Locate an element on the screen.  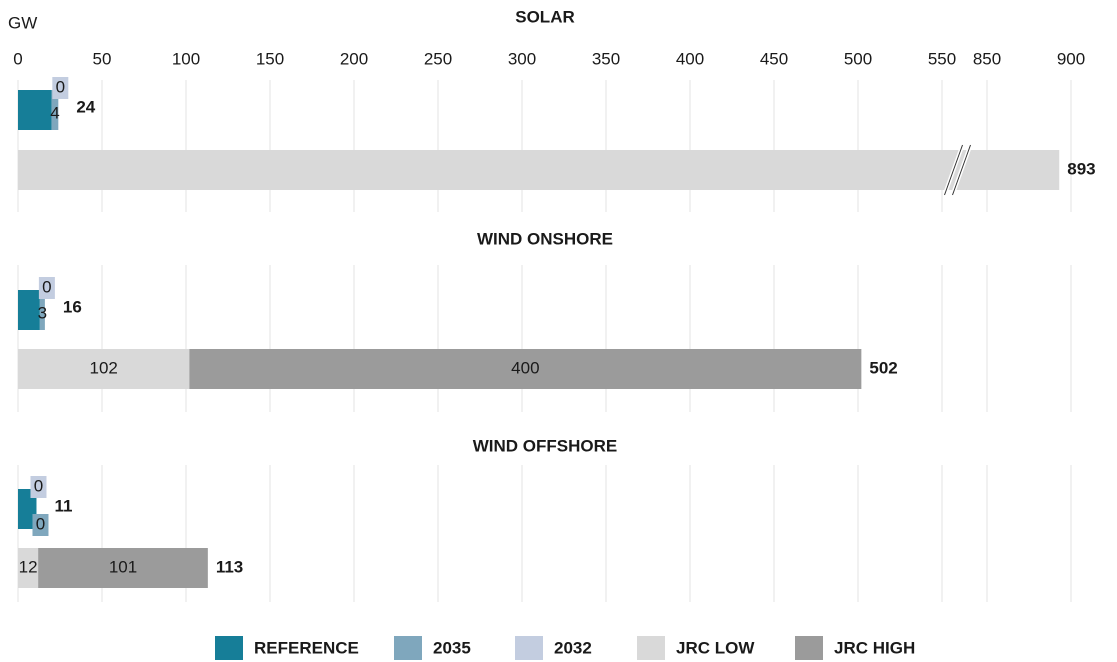
panel-title: SOLAR is located at coordinates (545, 16).